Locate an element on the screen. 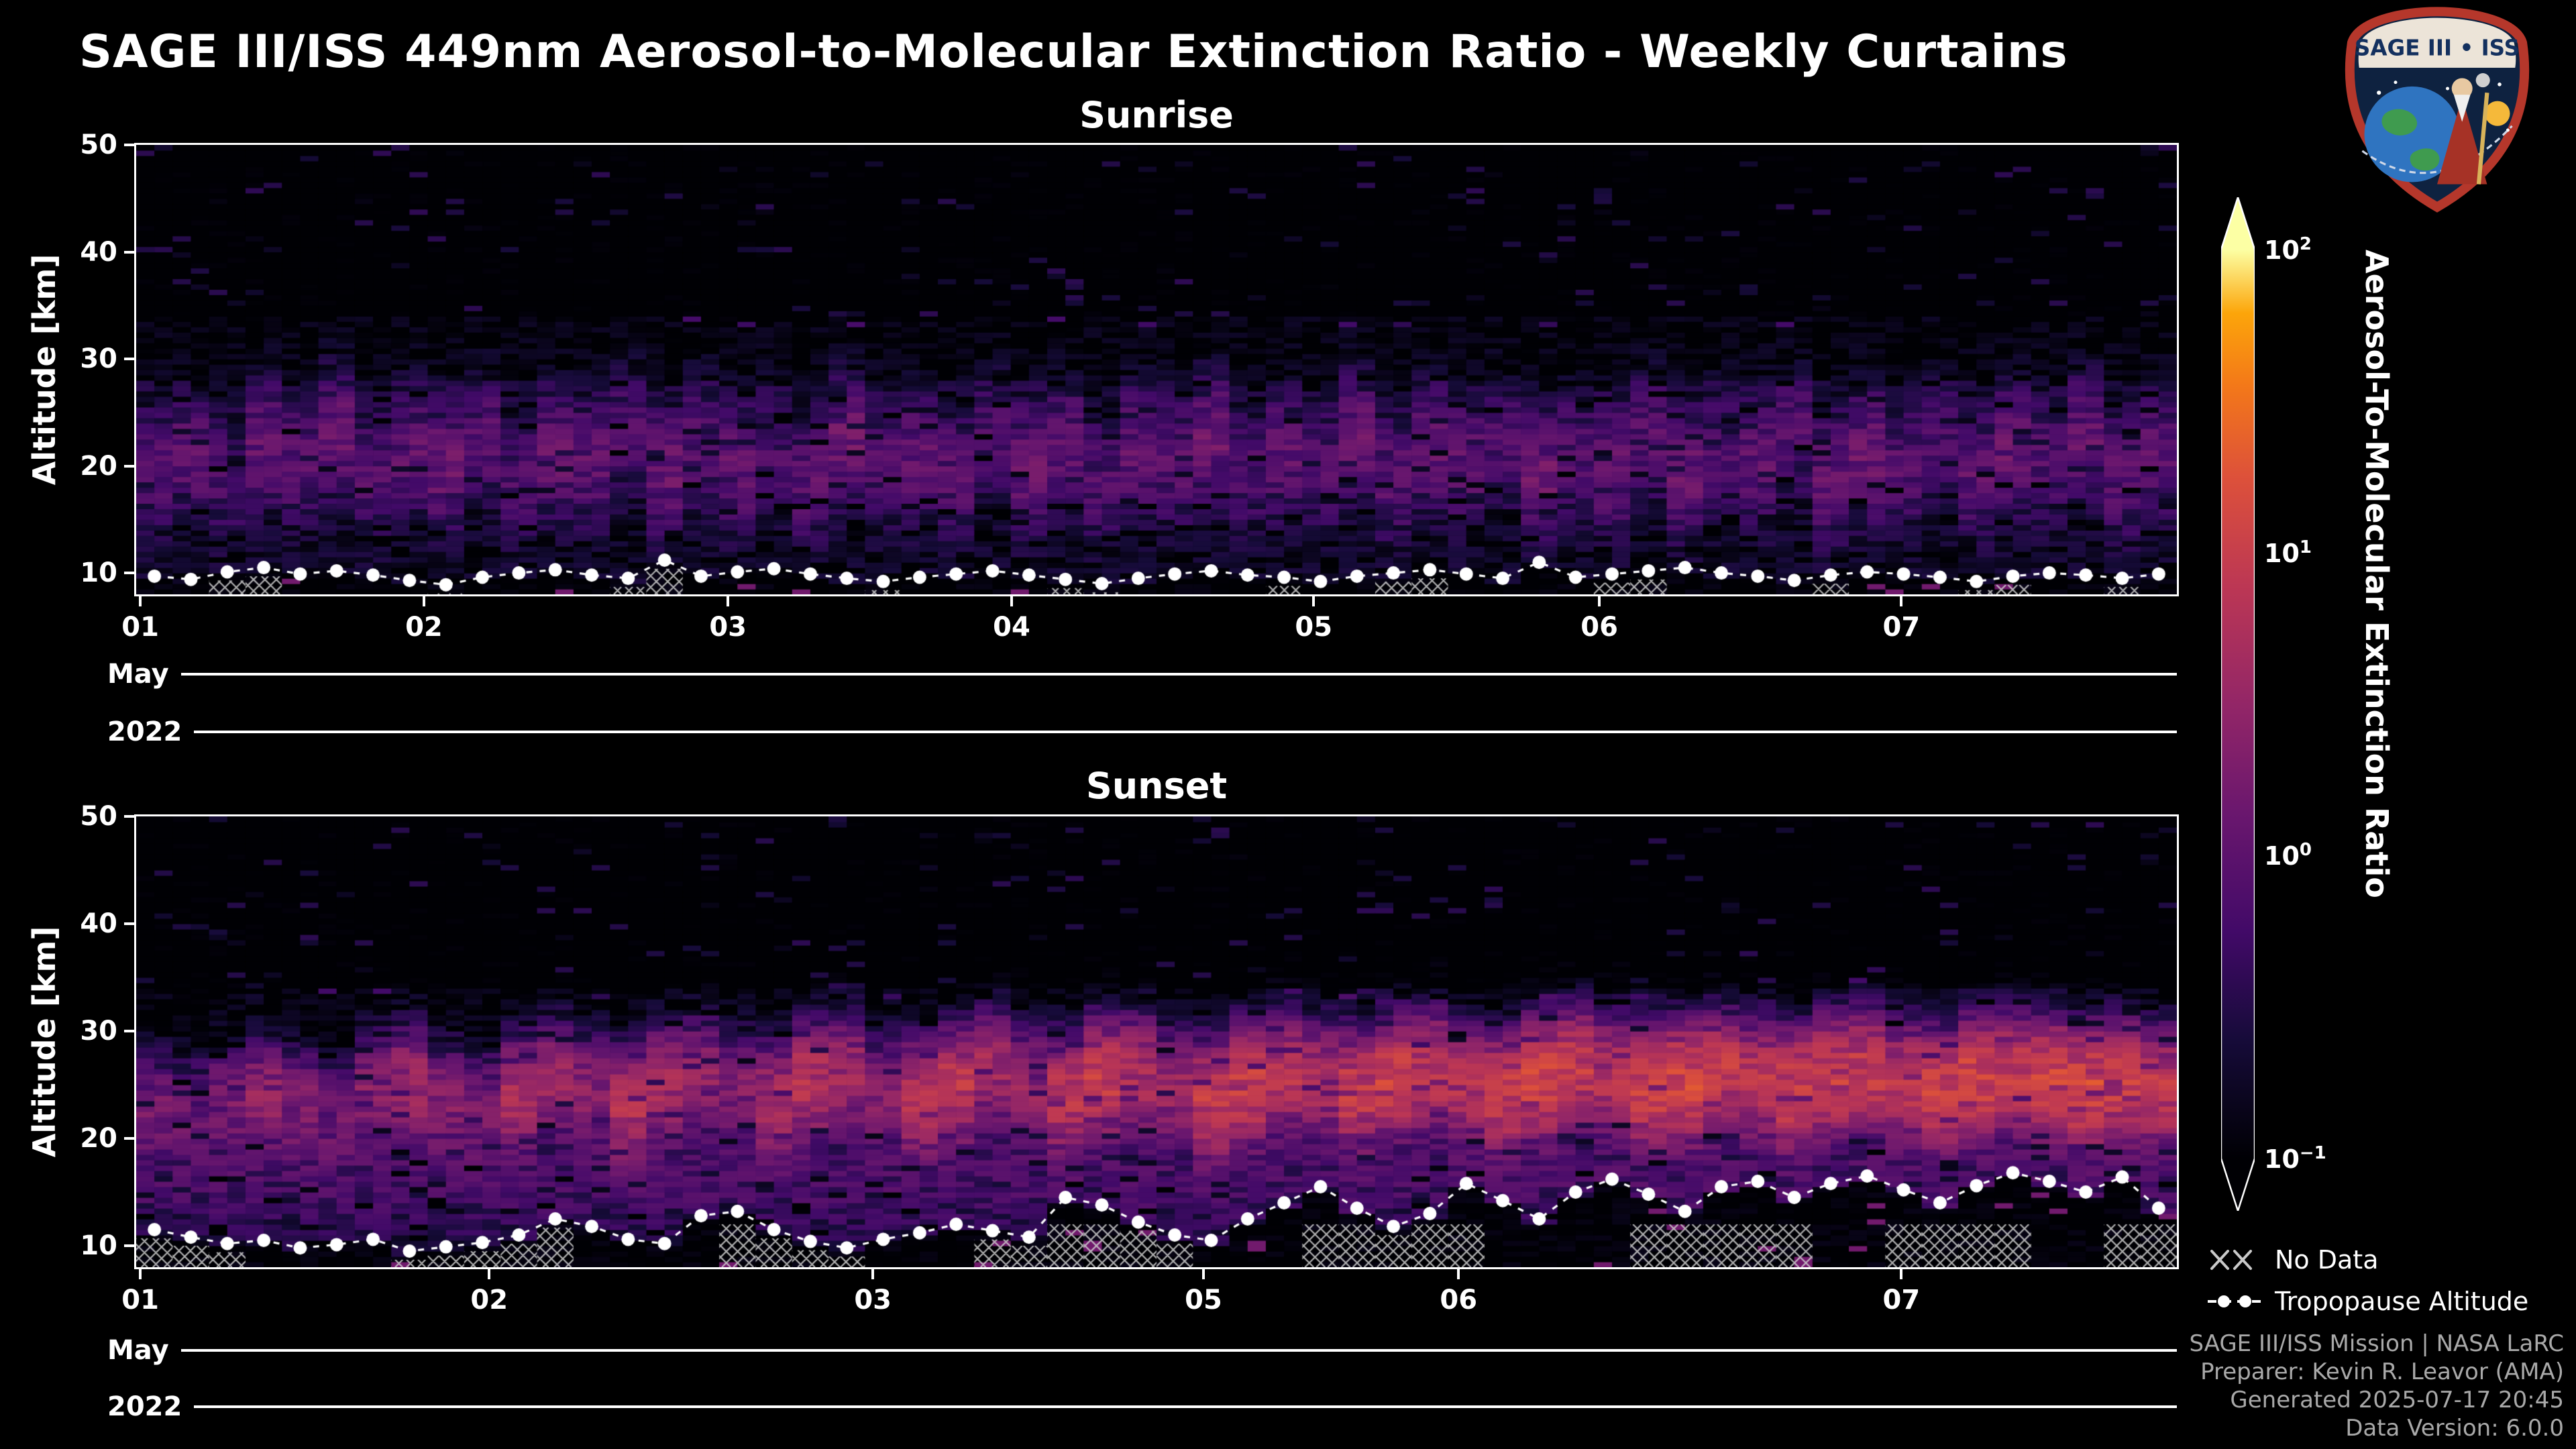 The height and width of the screenshot is (1449, 2576). colorbar-gradient is located at coordinates (2238, 704).